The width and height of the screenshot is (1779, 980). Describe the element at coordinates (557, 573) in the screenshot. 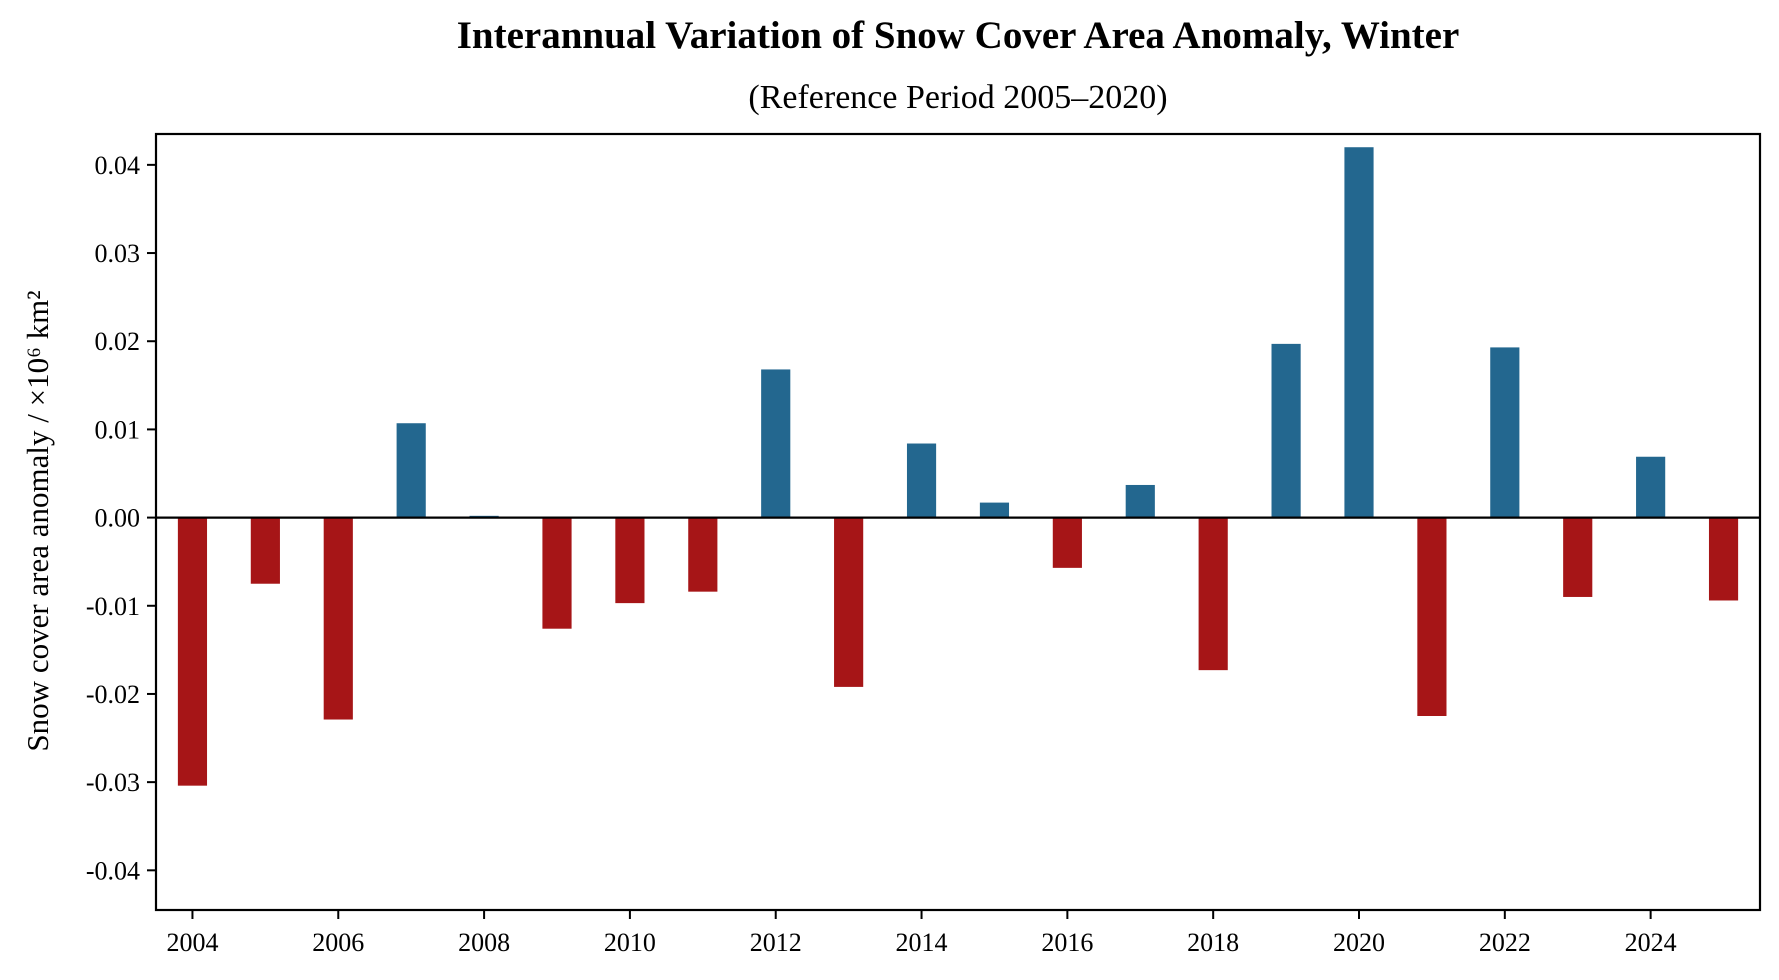

I see `bar-2009` at that location.